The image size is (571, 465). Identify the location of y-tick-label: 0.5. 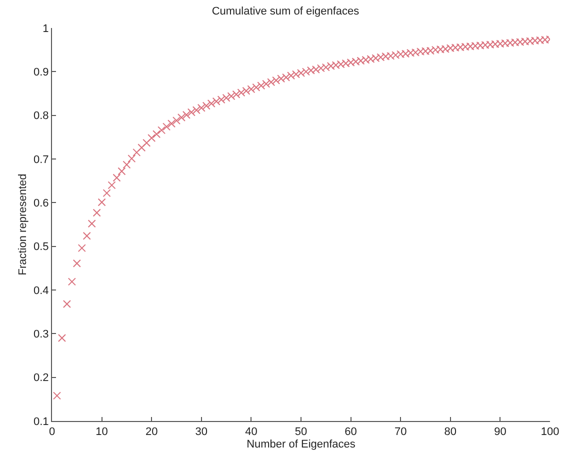
(41, 247).